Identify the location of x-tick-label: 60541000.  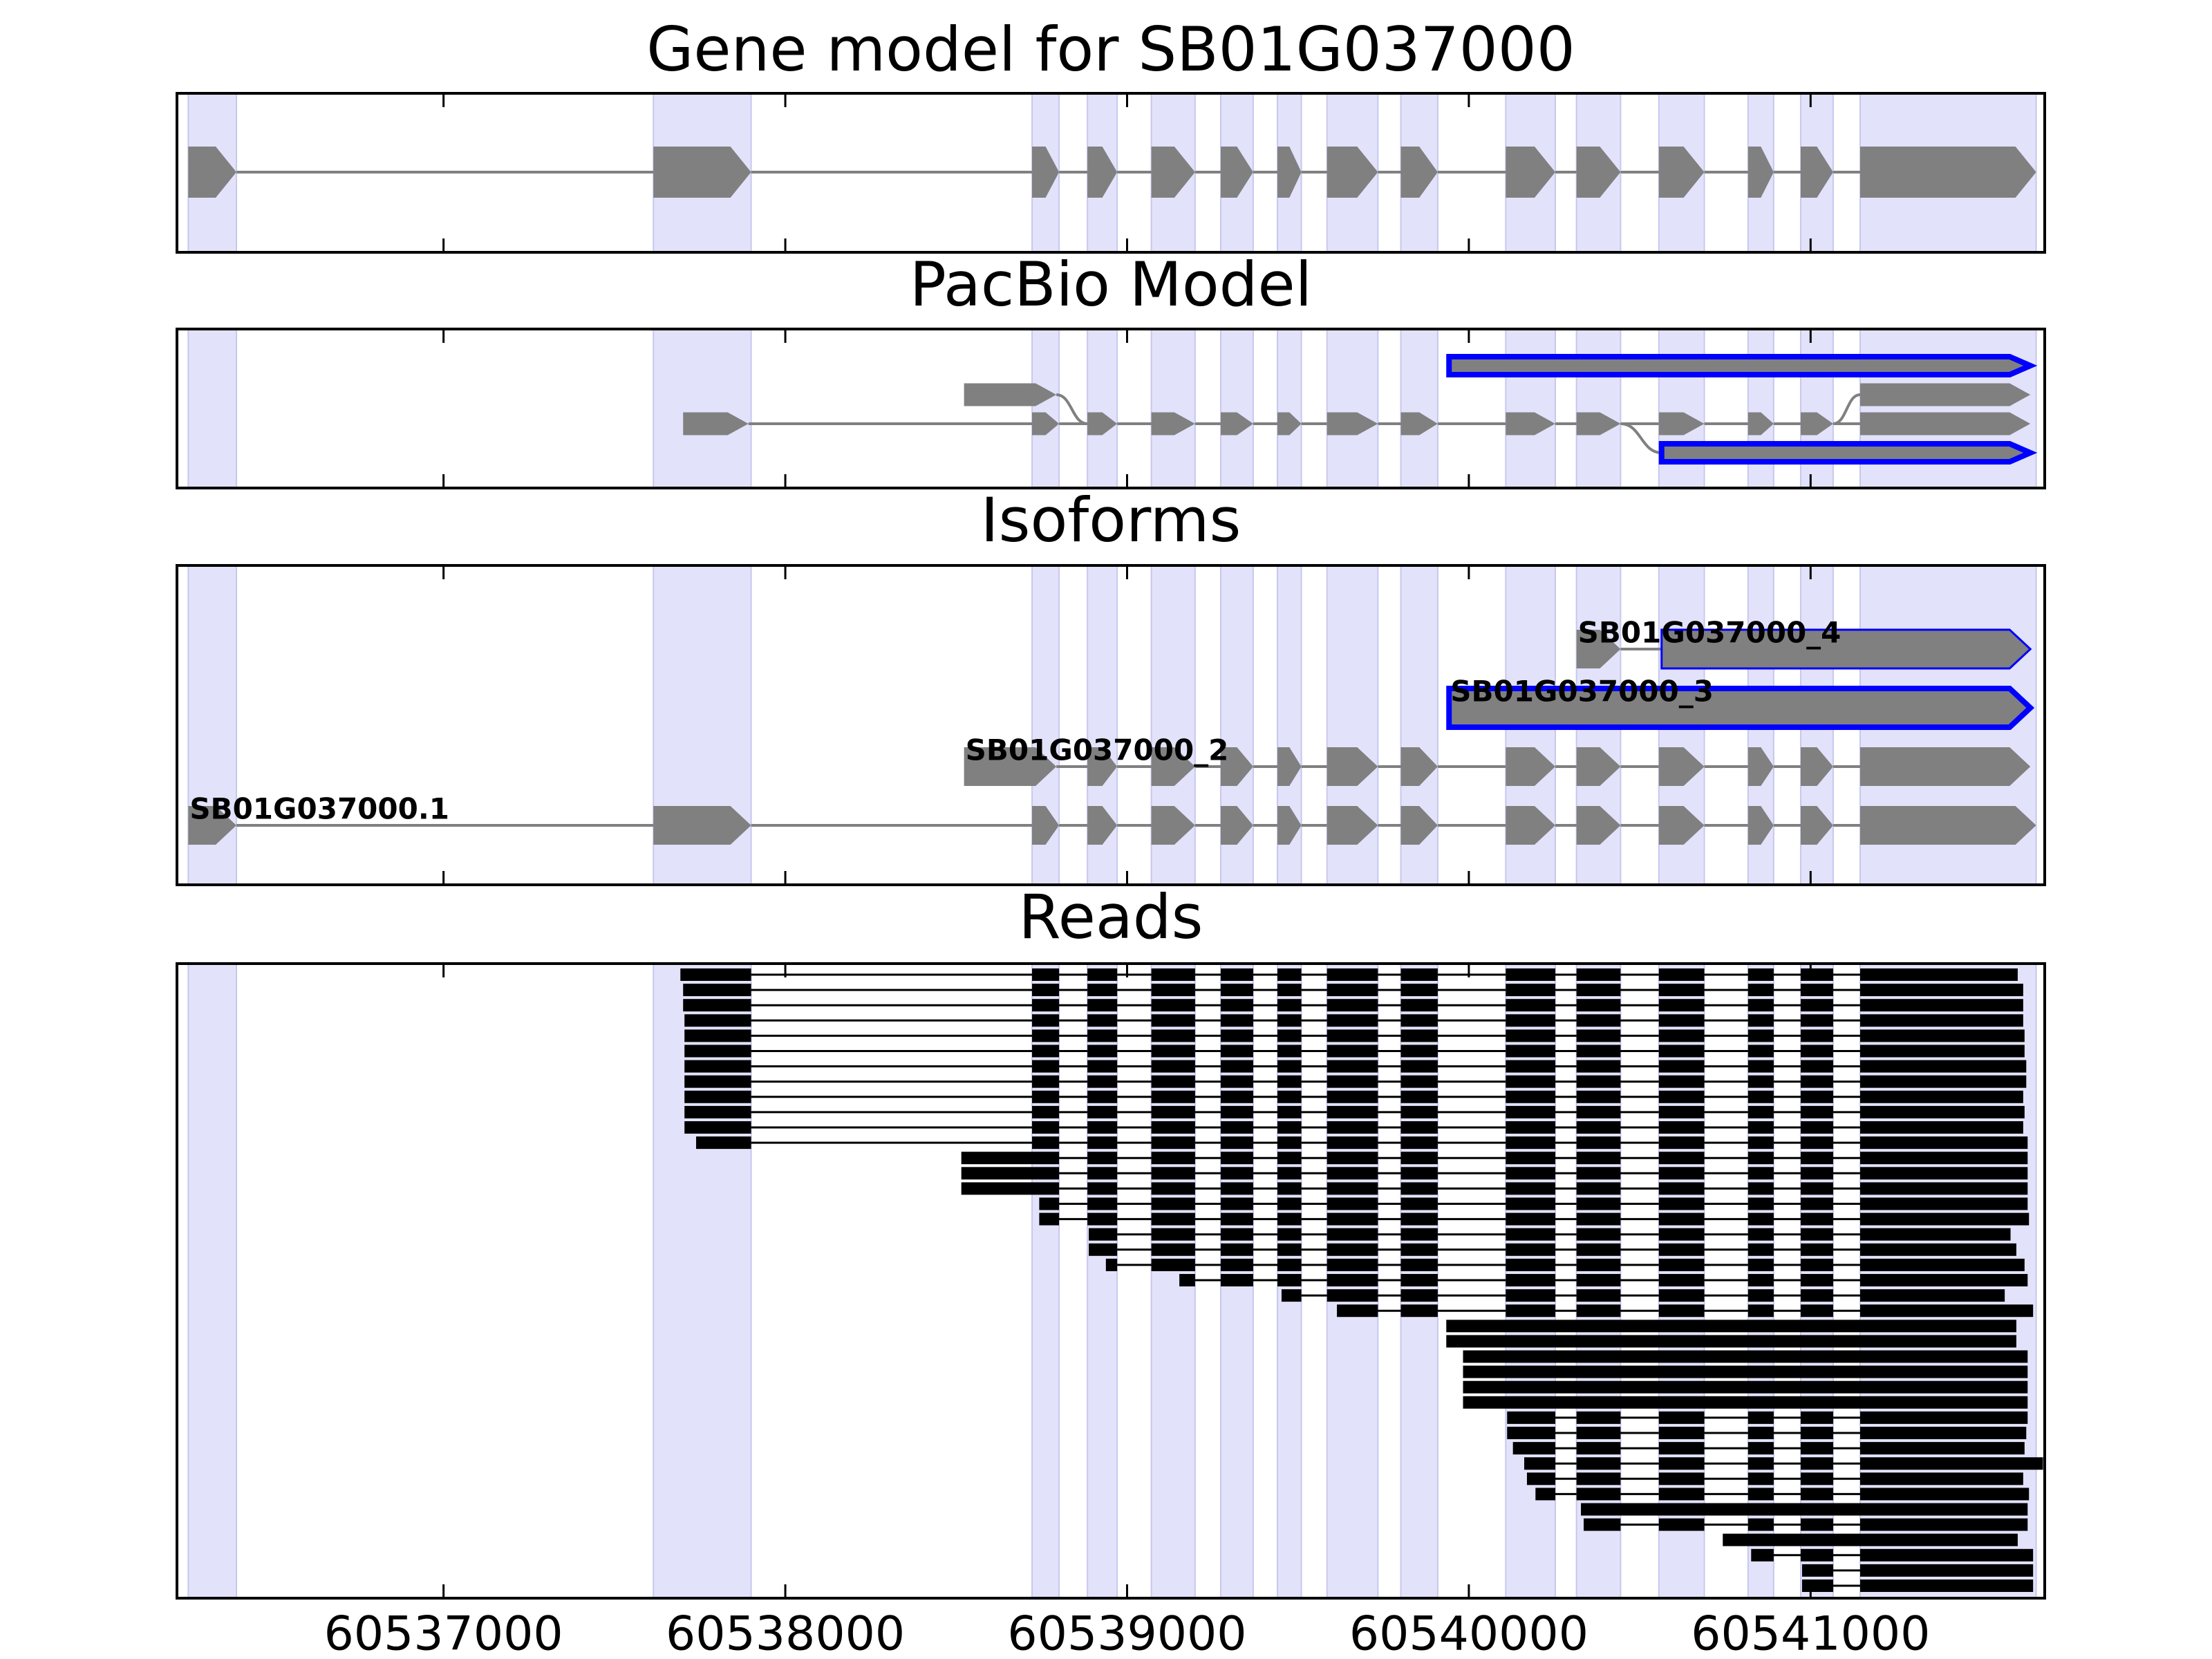
(1811, 1633).